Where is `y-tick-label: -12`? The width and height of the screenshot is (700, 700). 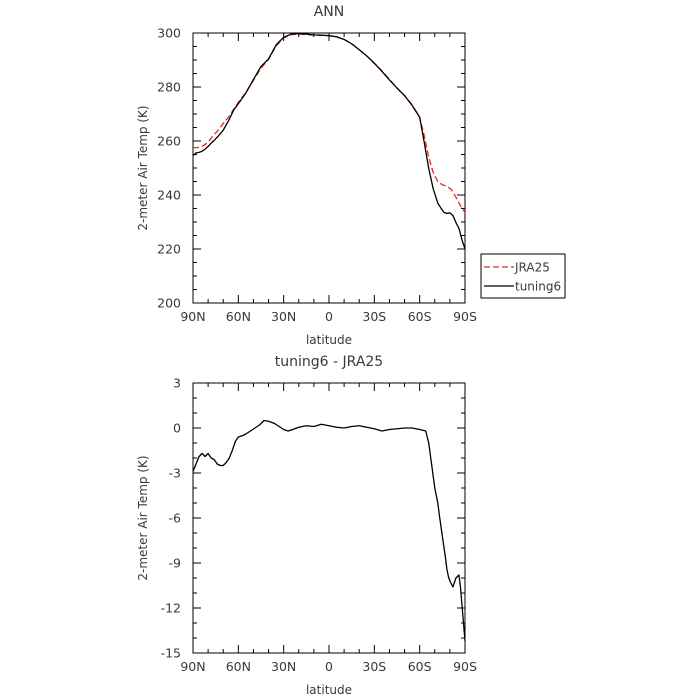
y-tick-label: -12 is located at coordinates (171, 608).